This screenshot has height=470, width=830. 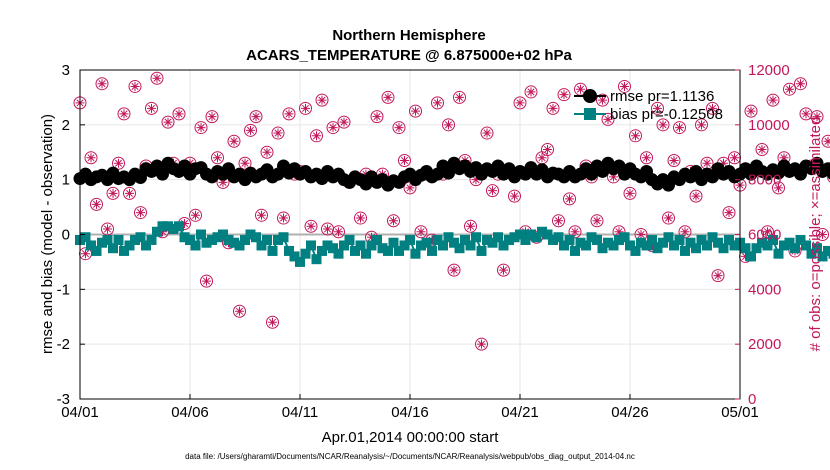 What do you see at coordinates (764, 235) in the screenshot?
I see `y-right-tick-label-3: 6000` at bounding box center [764, 235].